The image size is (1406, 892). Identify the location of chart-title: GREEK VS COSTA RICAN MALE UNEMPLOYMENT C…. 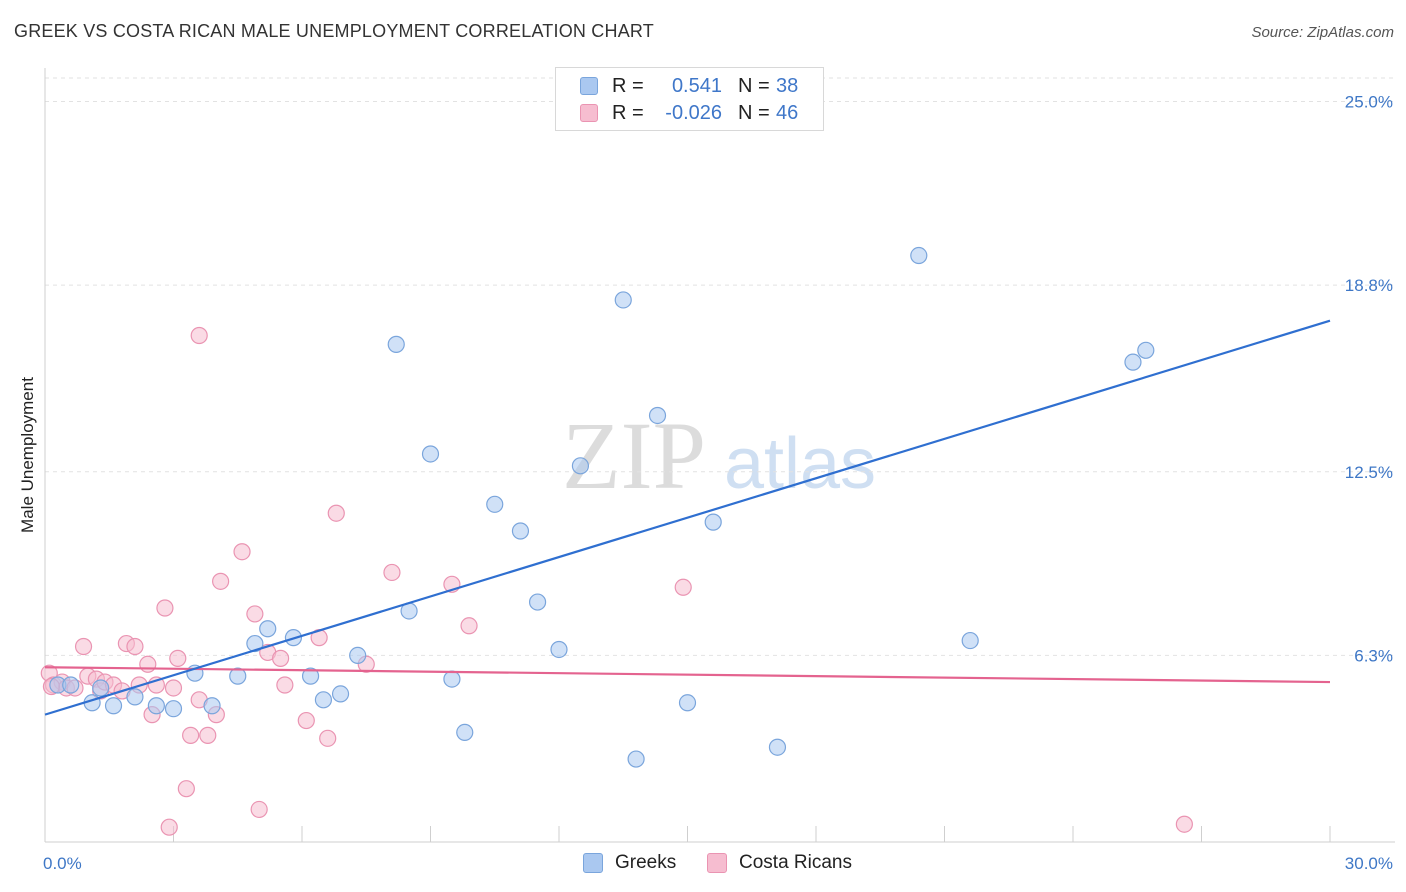
(334, 31).